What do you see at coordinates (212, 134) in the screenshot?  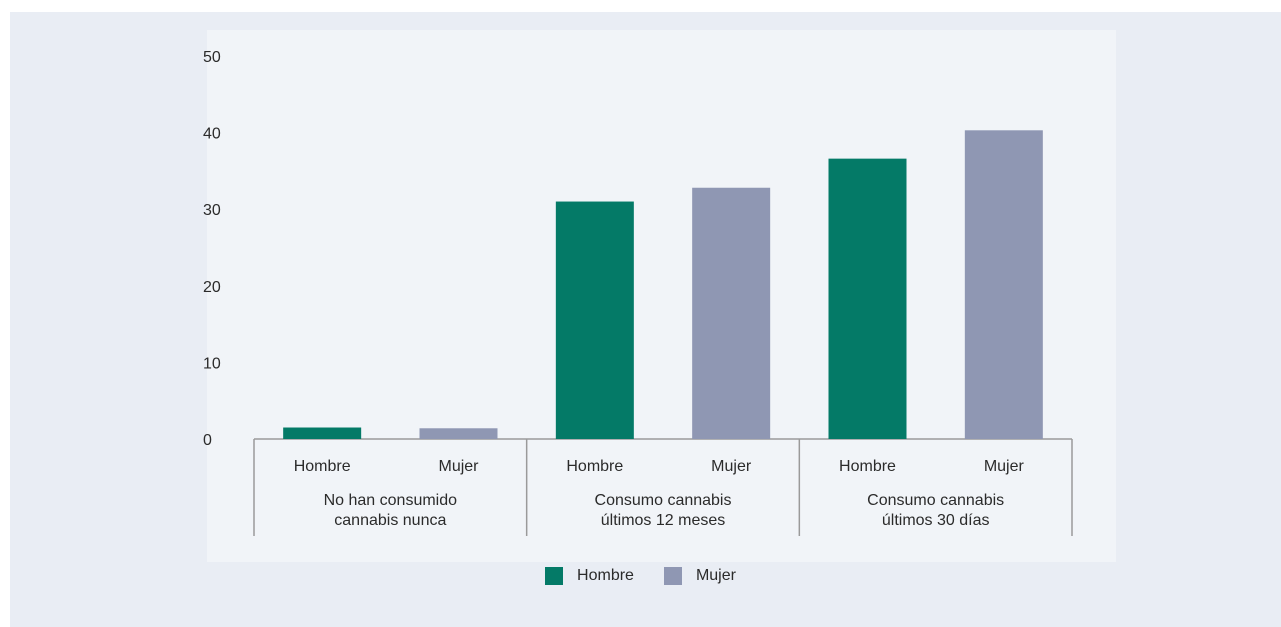 I see `y-tick-label: 40` at bounding box center [212, 134].